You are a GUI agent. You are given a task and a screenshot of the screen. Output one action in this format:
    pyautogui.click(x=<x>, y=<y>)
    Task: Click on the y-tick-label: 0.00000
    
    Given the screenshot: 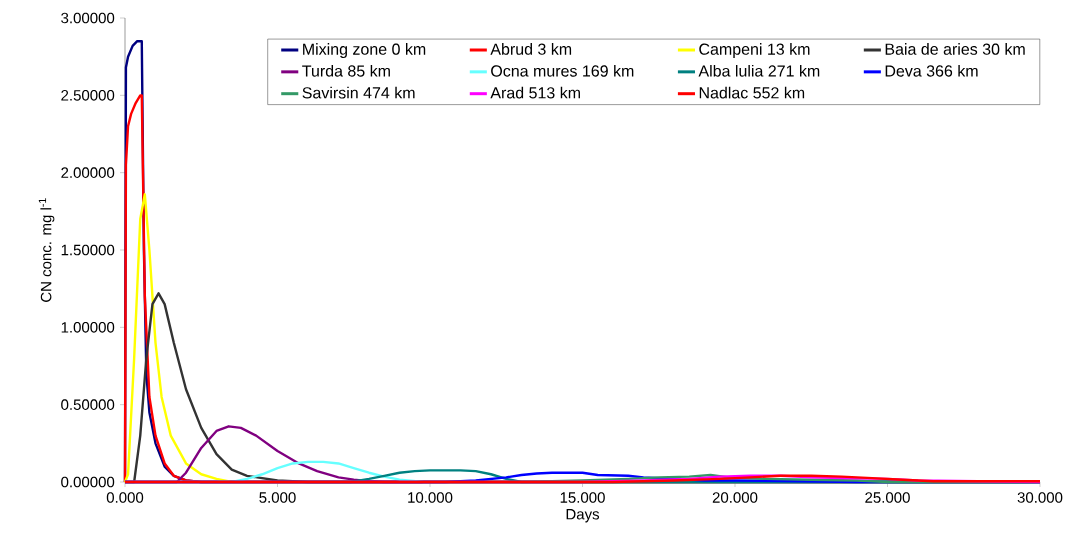 What is the action you would take?
    pyautogui.click(x=88, y=482)
    